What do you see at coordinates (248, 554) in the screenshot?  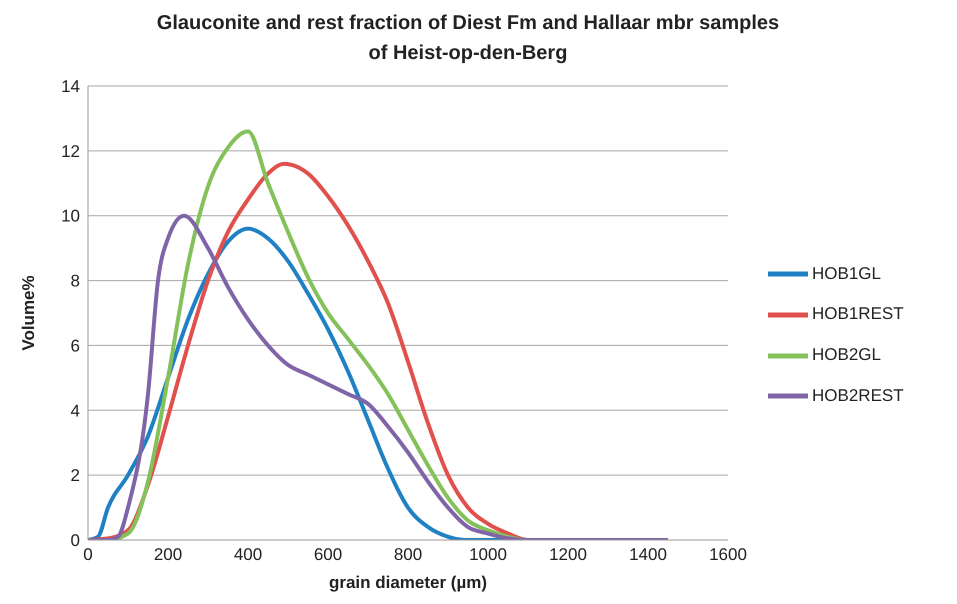 I see `x-tick-label: 400` at bounding box center [248, 554].